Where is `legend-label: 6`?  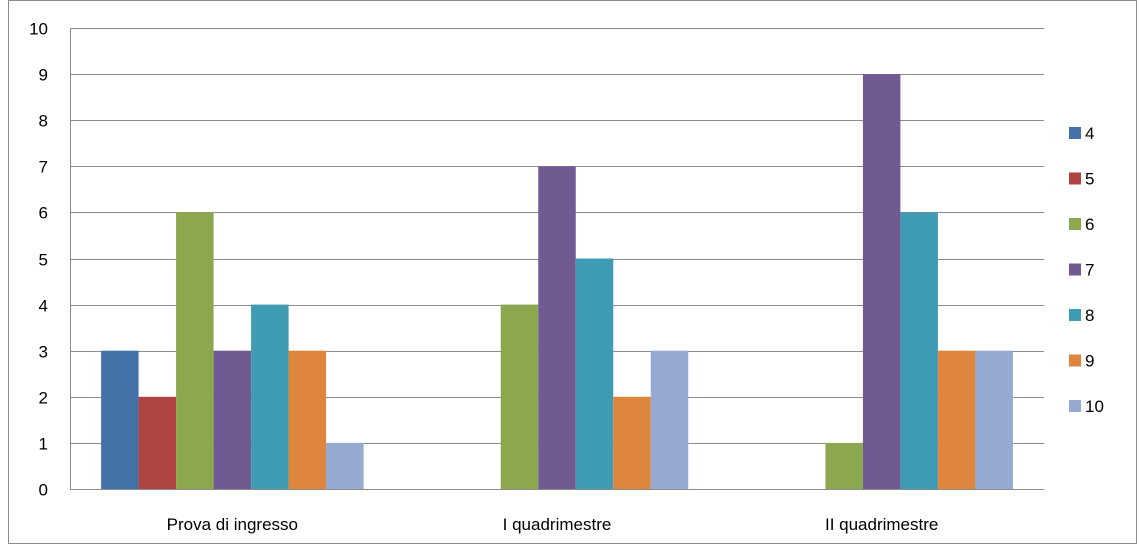
legend-label: 6 is located at coordinates (1089, 224).